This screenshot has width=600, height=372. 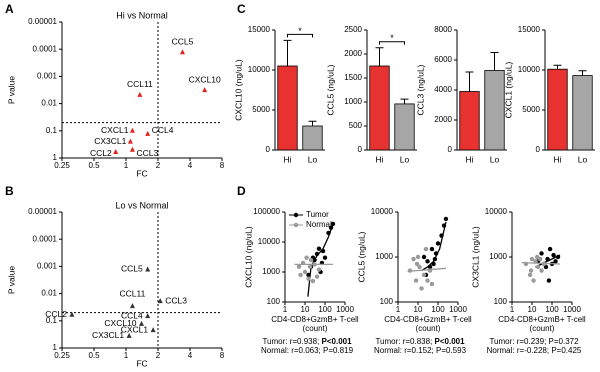 I want to click on x-tick-label: 100, so click(x=552, y=309).